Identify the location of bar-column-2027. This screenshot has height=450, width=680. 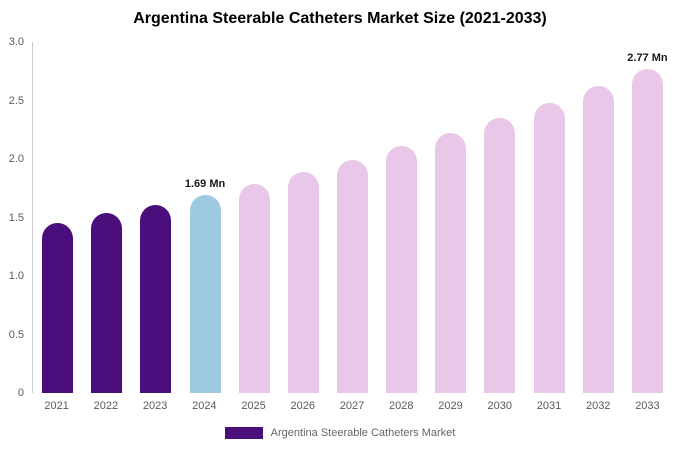
(352, 217).